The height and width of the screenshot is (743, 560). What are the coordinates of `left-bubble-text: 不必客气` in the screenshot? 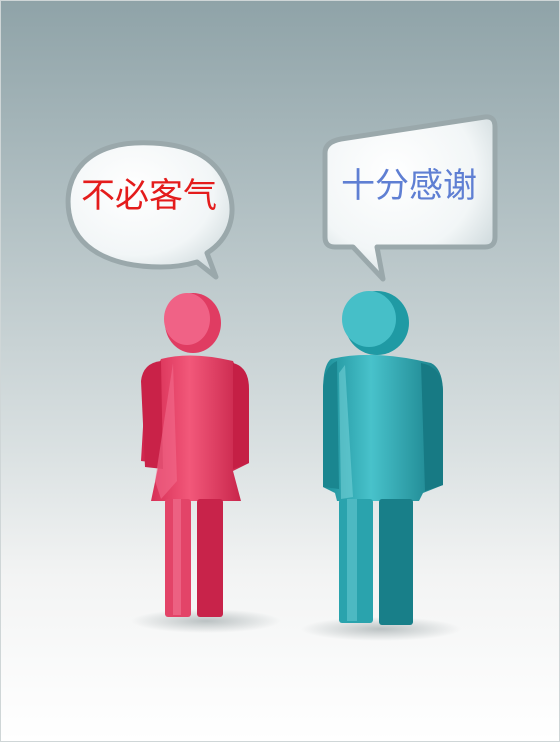 It's located at (149, 196).